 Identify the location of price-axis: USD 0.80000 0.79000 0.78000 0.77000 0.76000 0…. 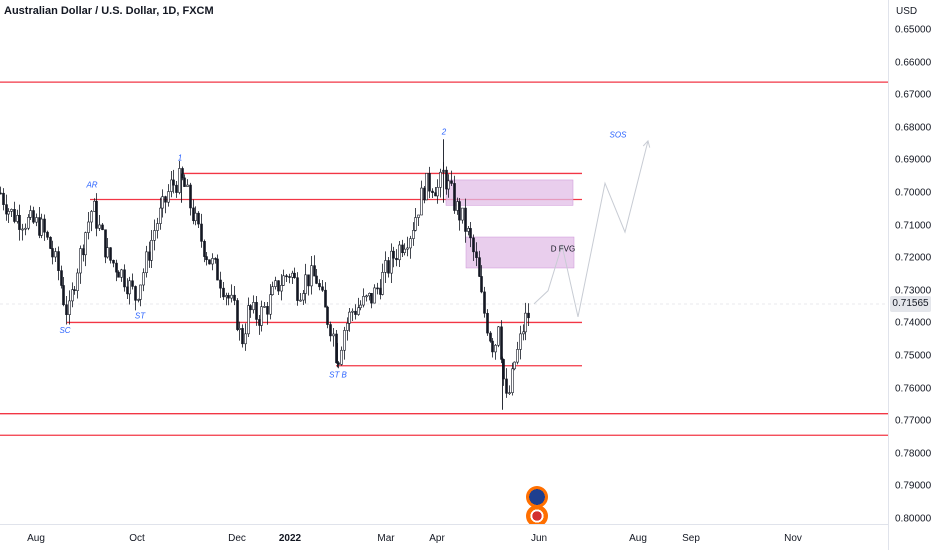
(910, 275).